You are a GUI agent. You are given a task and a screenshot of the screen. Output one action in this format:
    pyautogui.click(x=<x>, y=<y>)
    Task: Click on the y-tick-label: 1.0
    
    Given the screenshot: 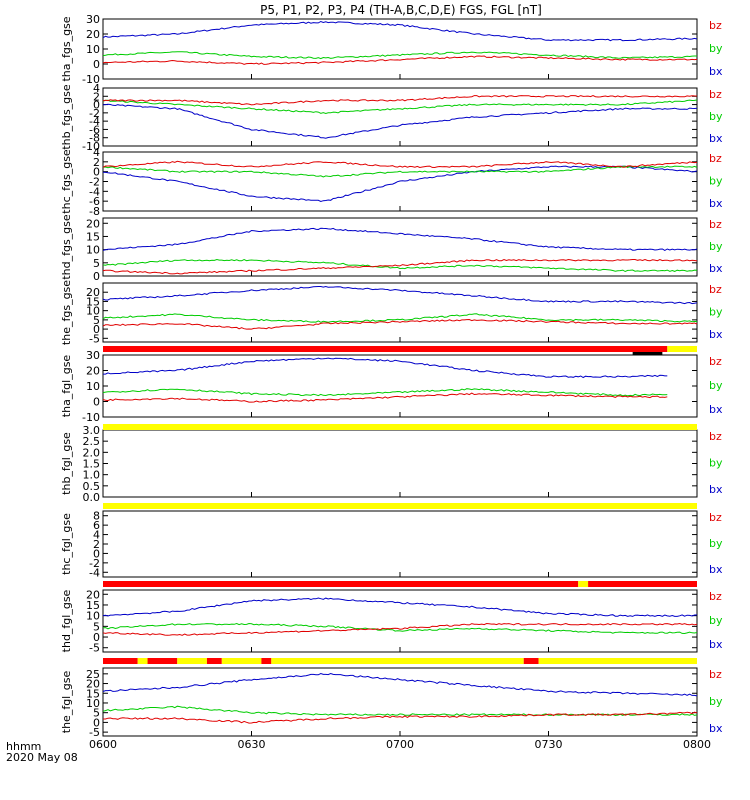 What is the action you would take?
    pyautogui.click(x=92, y=475)
    